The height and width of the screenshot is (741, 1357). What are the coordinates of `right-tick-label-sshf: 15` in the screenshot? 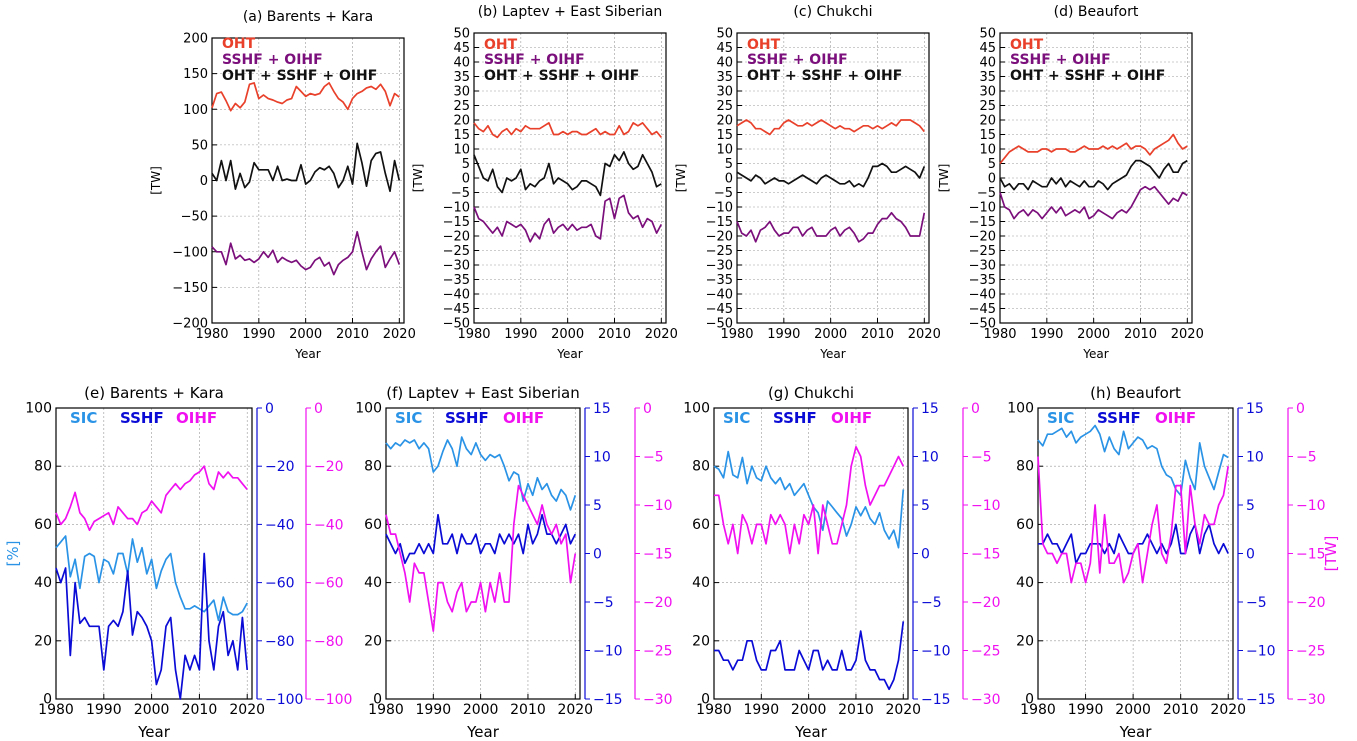 It's located at (1255, 409).